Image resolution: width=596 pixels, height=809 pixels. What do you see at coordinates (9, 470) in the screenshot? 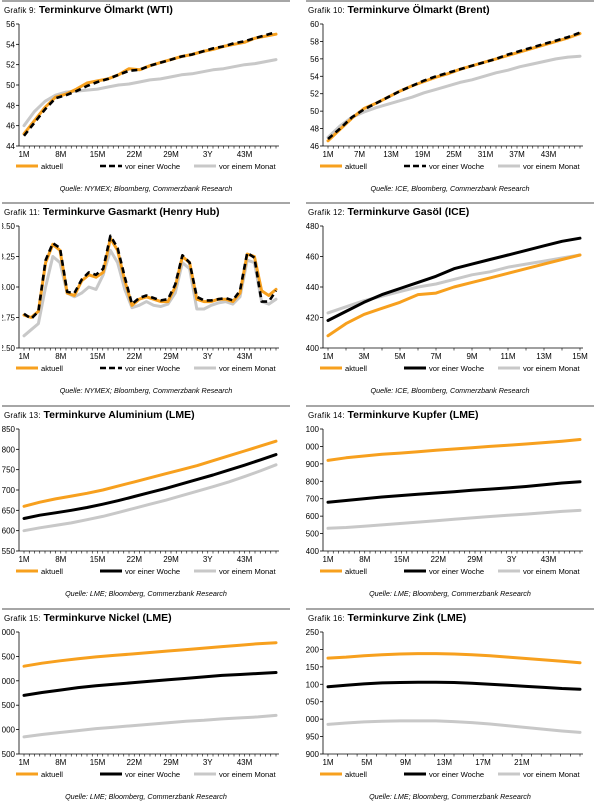
I see `y-tick-label: 1750` at bounding box center [9, 470].